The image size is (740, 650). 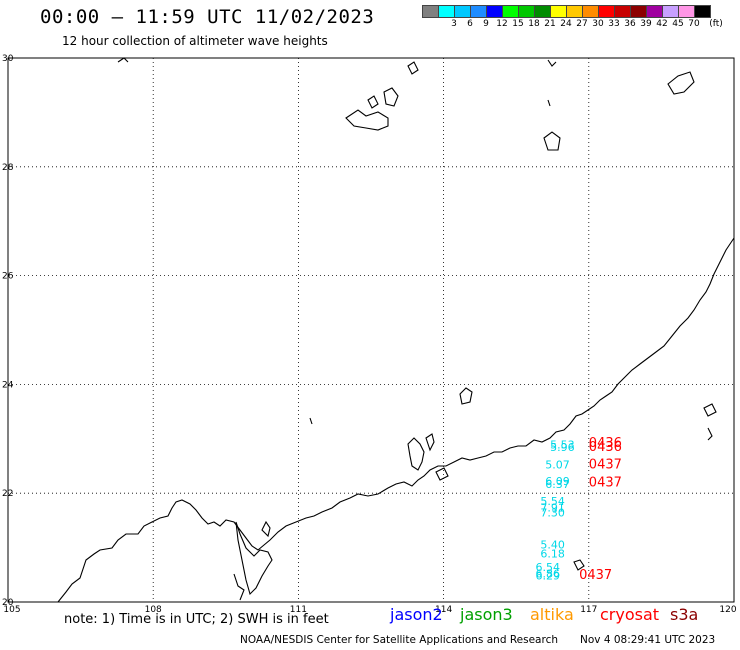 I want to click on legend-label: 18, so click(x=534, y=24).